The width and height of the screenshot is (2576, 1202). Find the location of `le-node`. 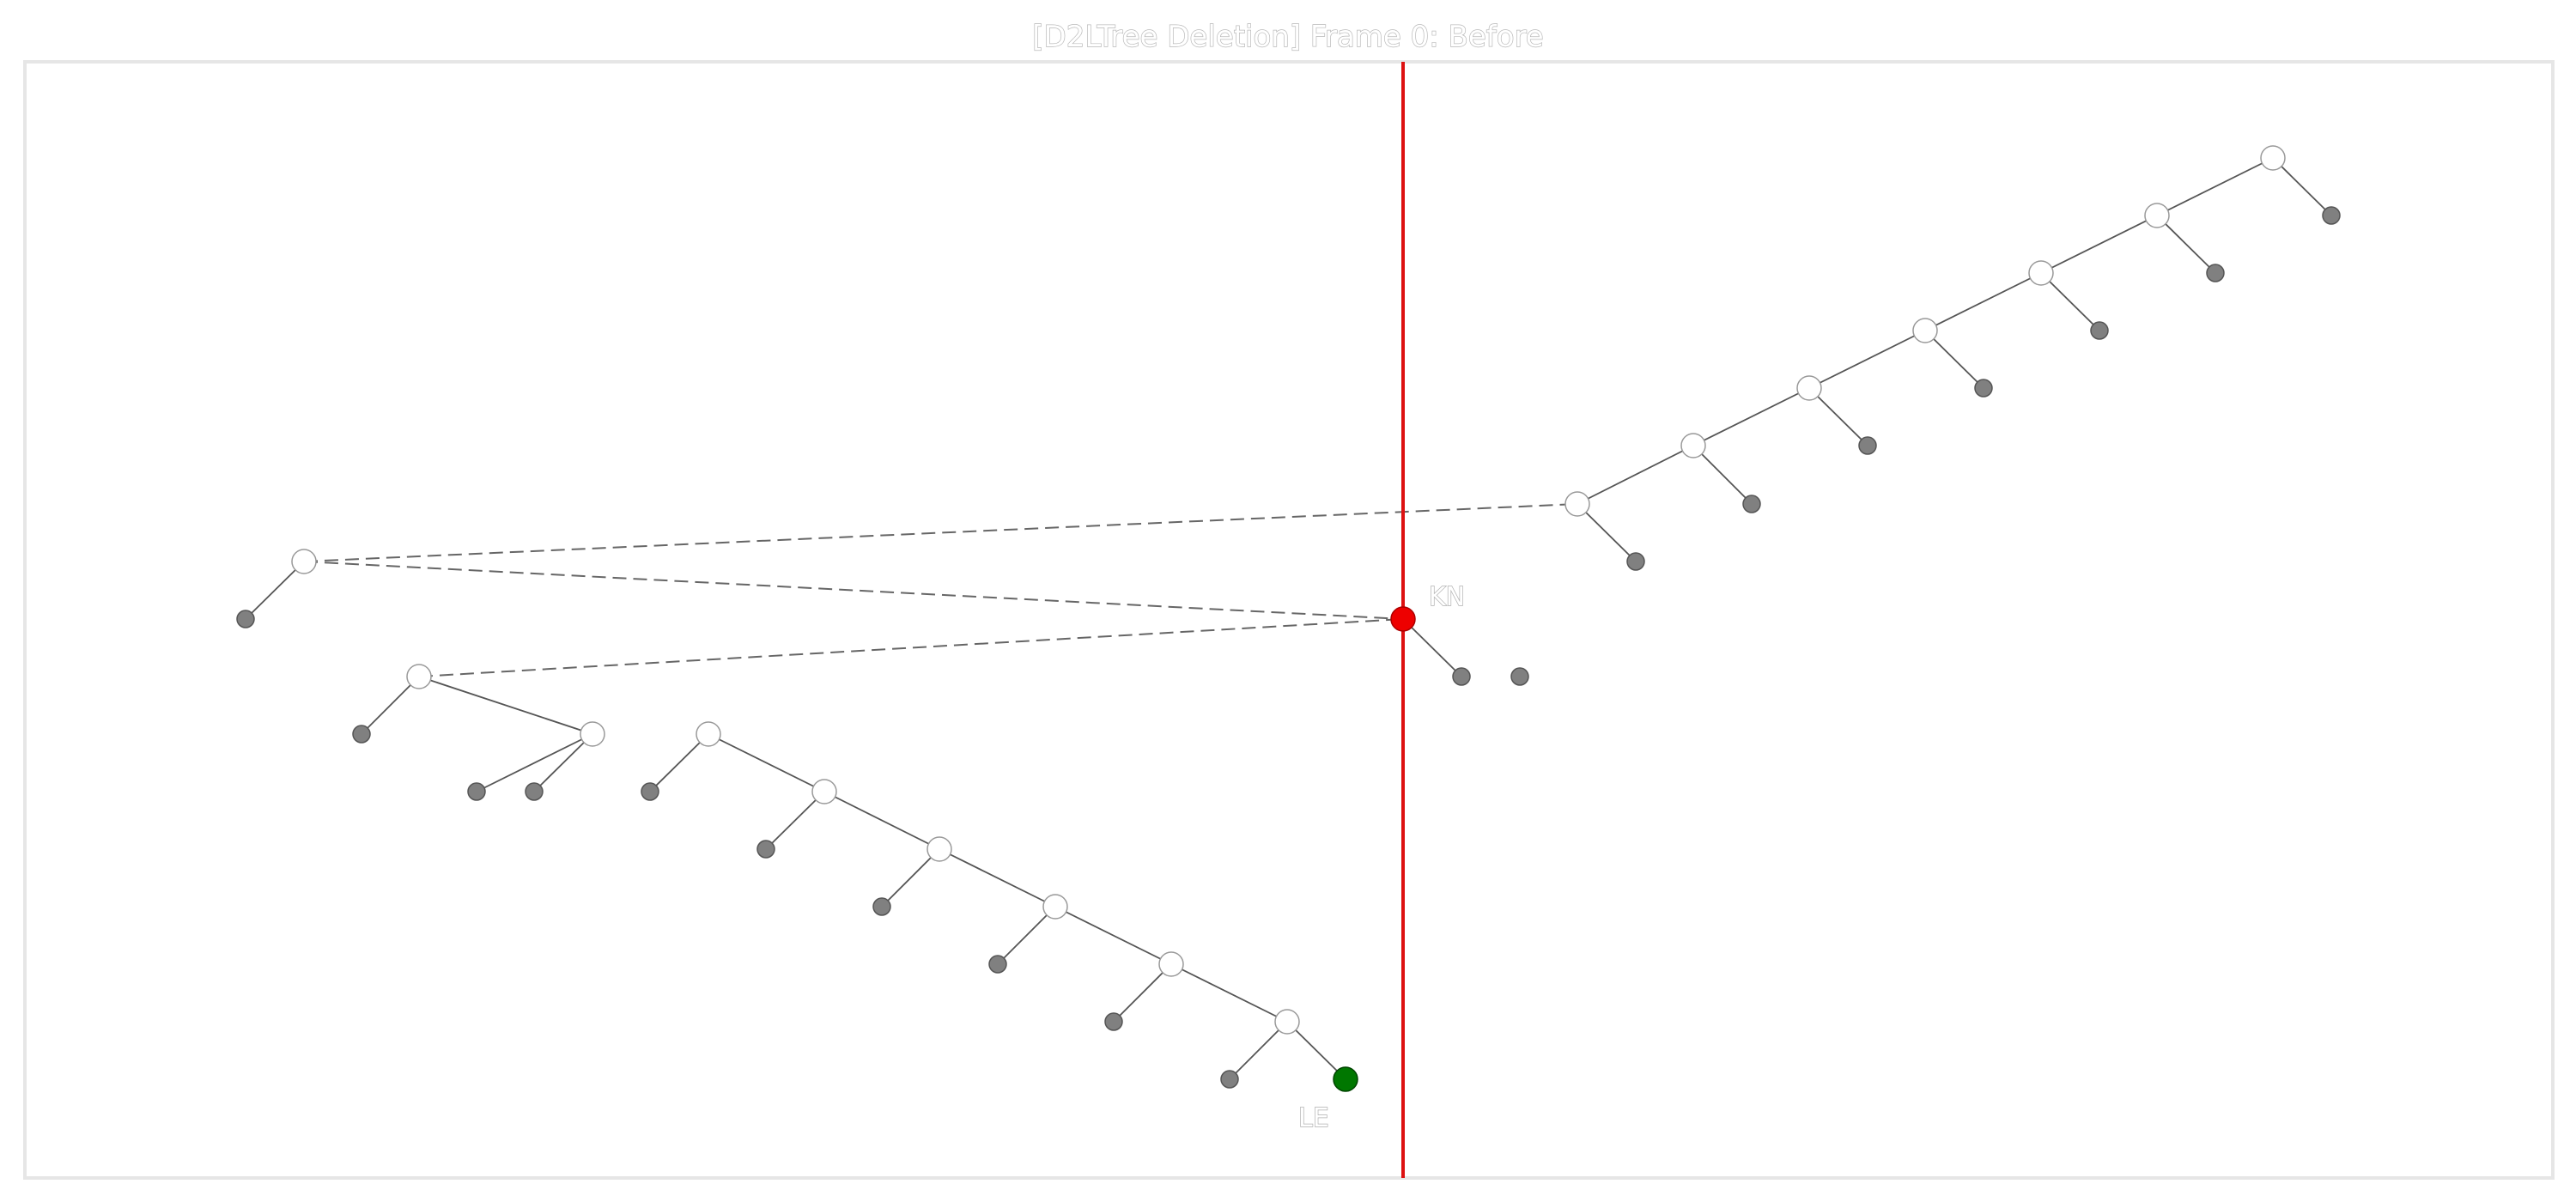

le-node is located at coordinates (1345, 1079).